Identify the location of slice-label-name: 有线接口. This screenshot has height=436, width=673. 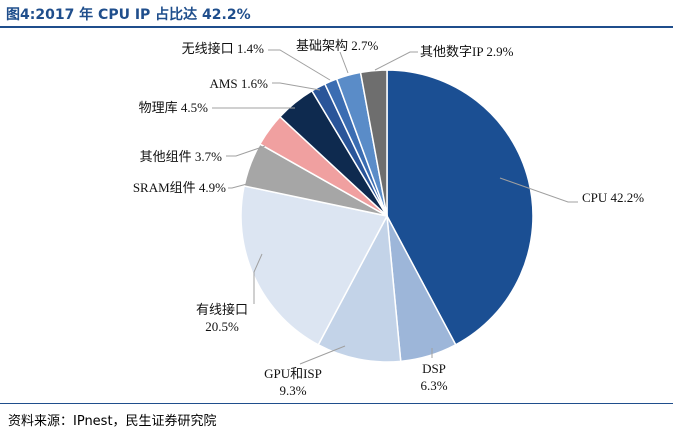
(222, 309).